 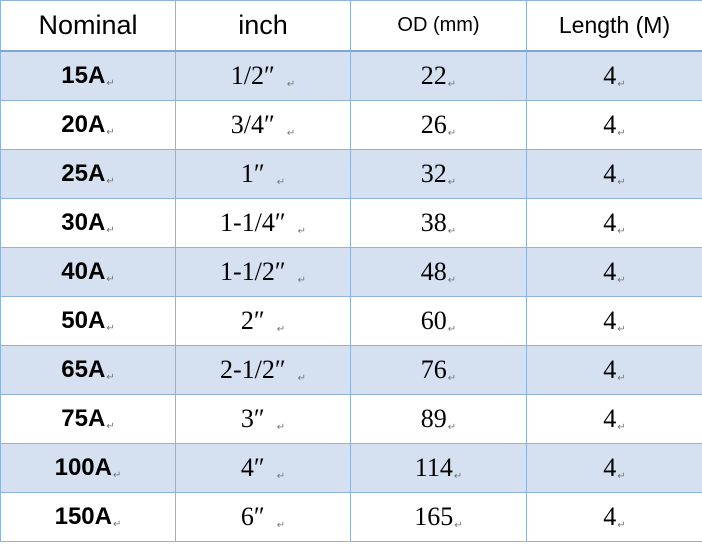 I want to click on cell-inch: 3/4″ ↵, so click(x=263, y=125).